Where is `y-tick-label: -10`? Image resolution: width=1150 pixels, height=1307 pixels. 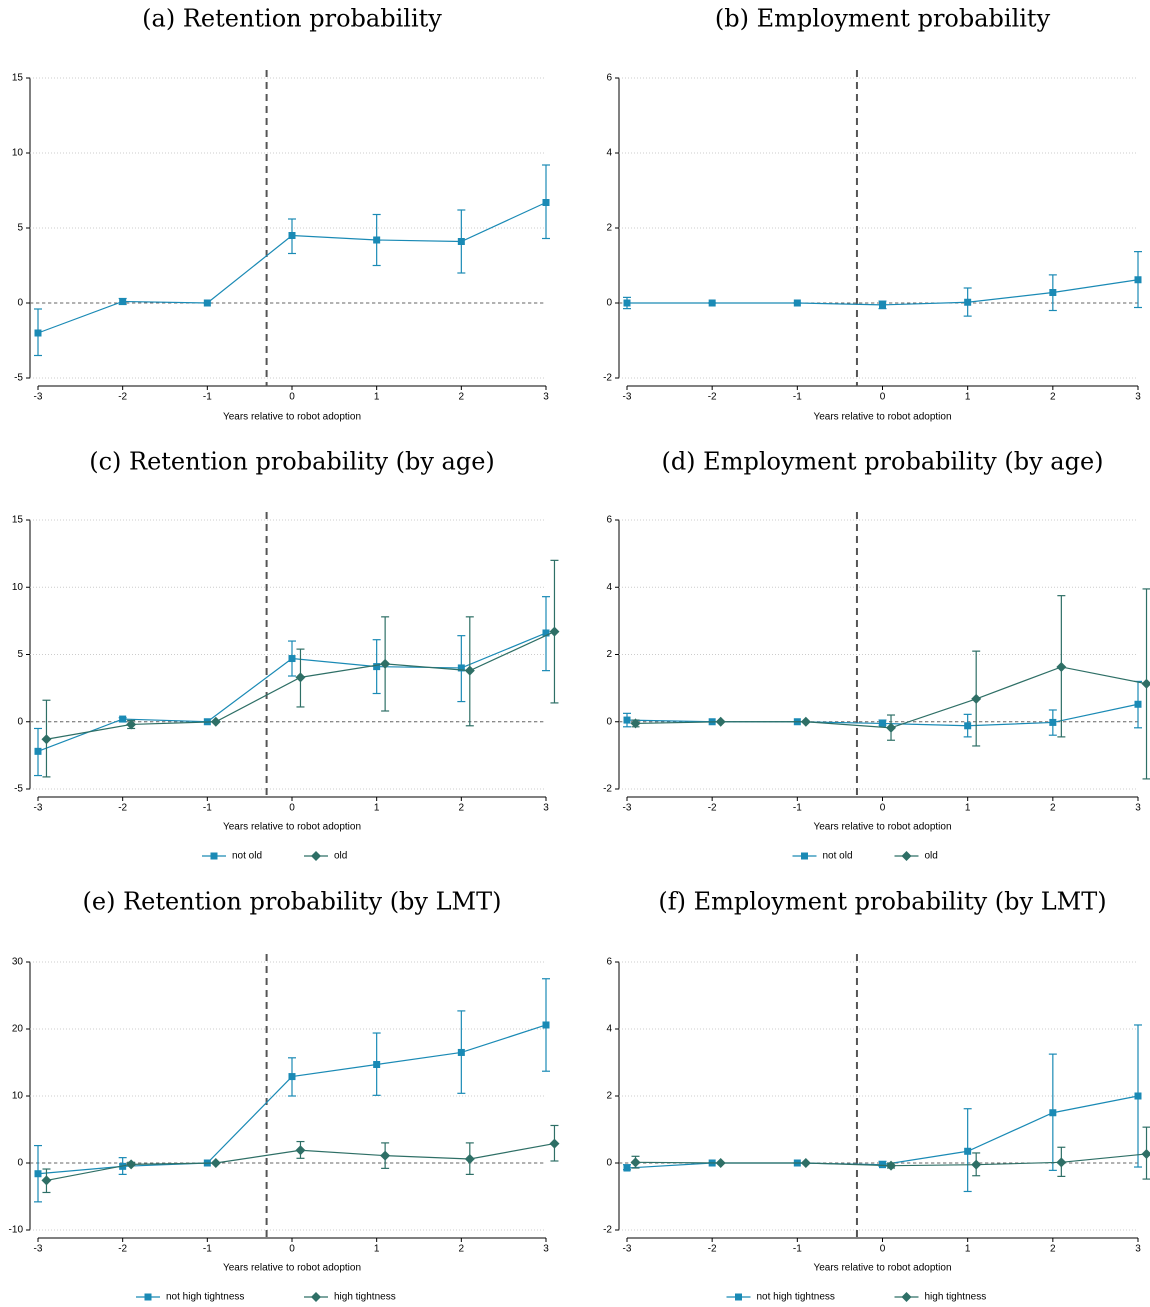 y-tick-label: -10 is located at coordinates (16, 1230).